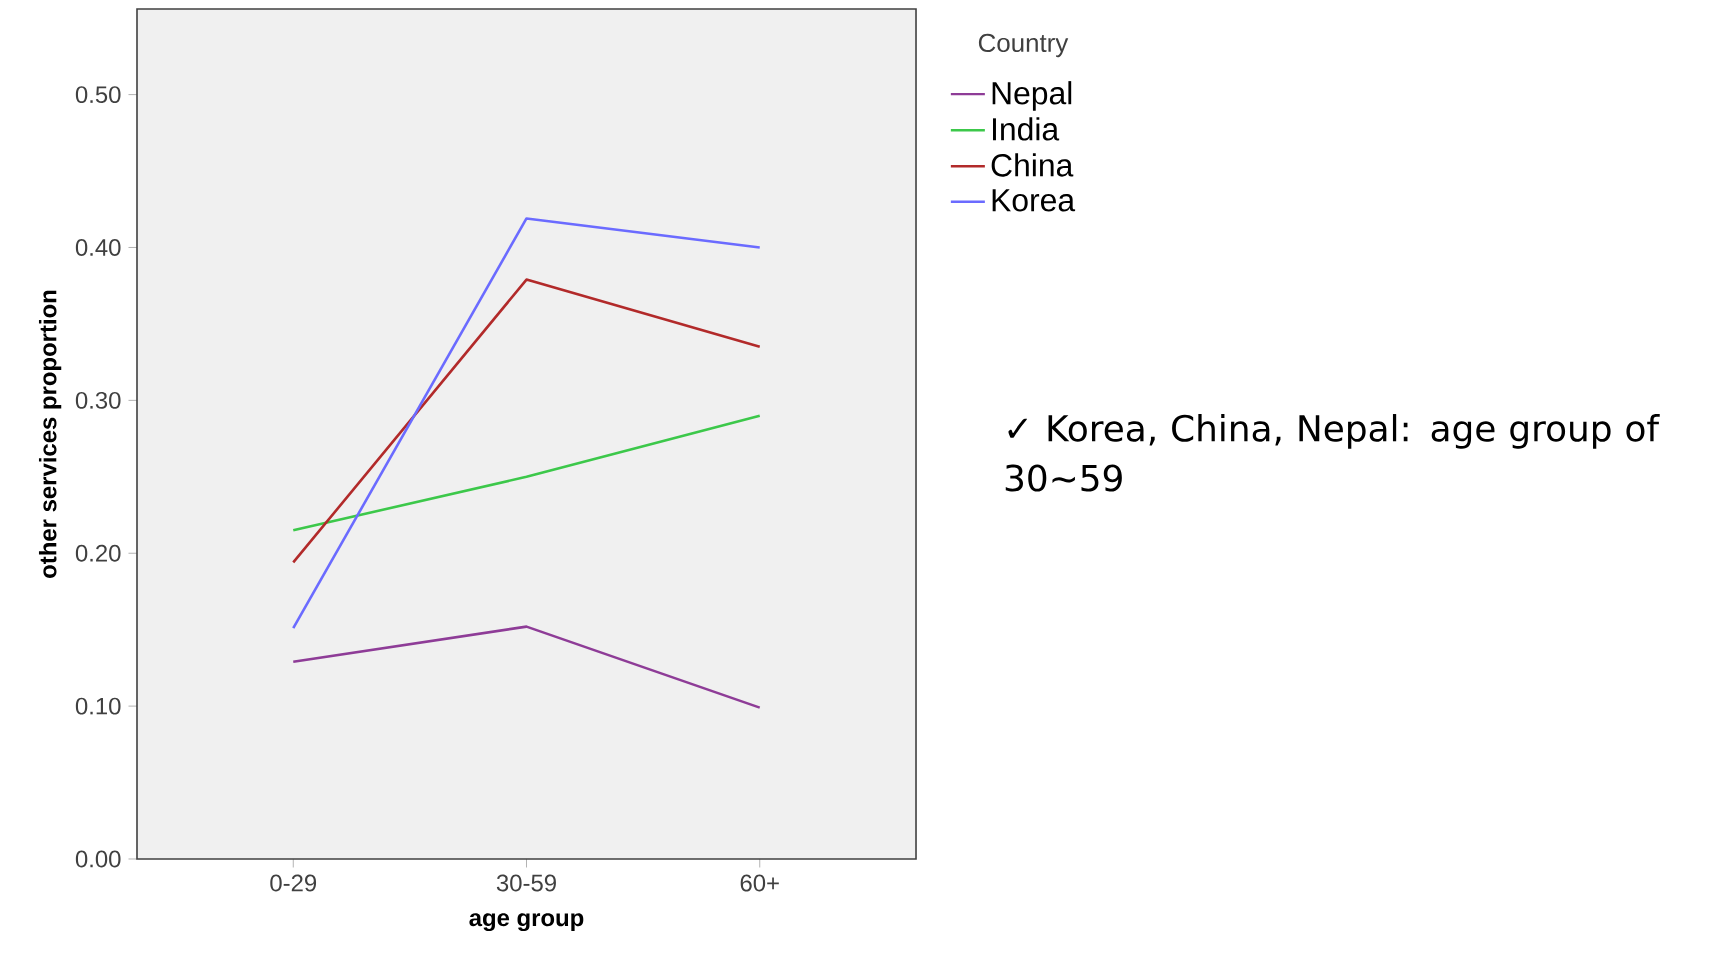 The width and height of the screenshot is (1710, 971). I want to click on x-tick-label: 0-29, so click(293, 883).